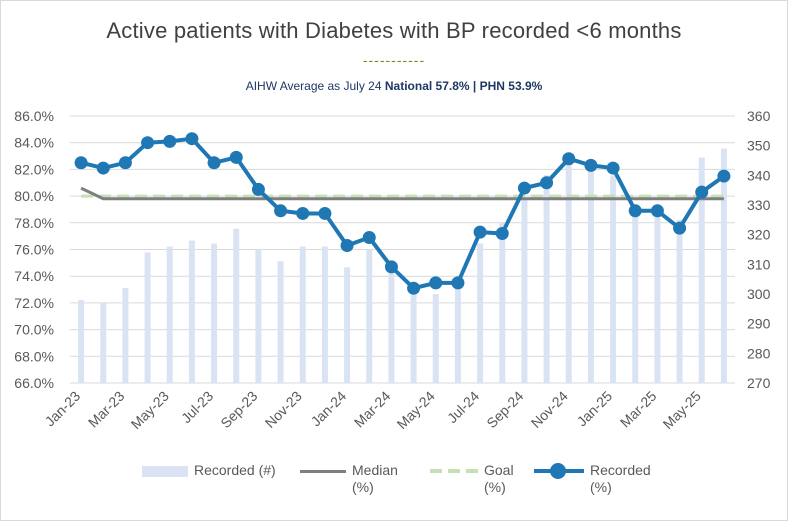 Image resolution: width=788 pixels, height=521 pixels. What do you see at coordinates (375, 470) in the screenshot?
I see `legend-label-median-line1: Median` at bounding box center [375, 470].